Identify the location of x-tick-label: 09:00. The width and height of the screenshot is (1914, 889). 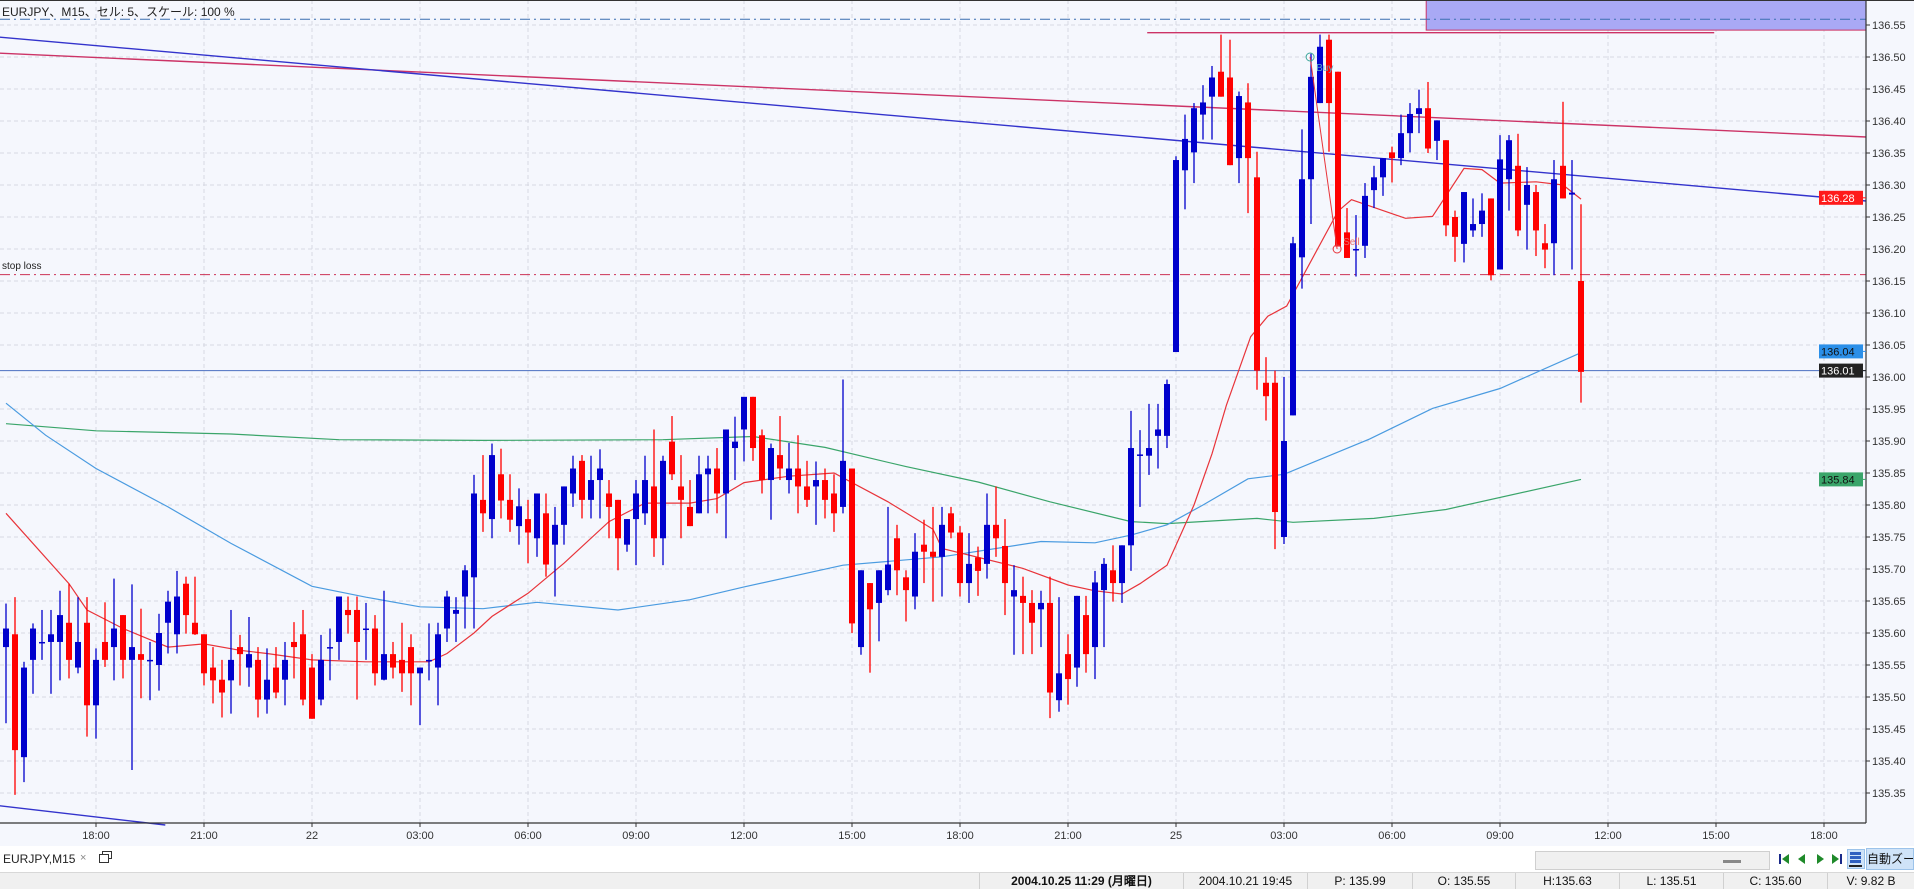
(636, 836).